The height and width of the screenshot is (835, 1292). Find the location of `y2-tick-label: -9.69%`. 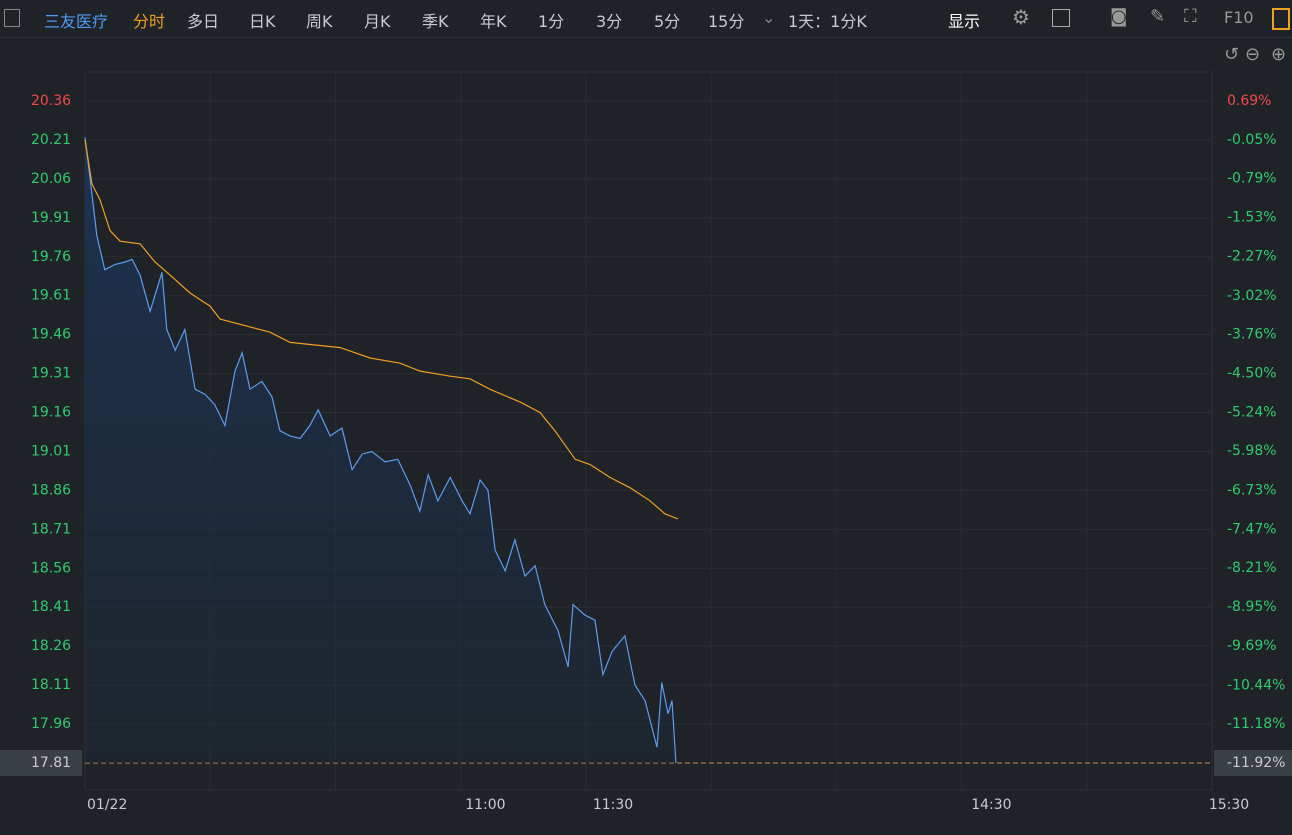

y2-tick-label: -9.69% is located at coordinates (1252, 646).